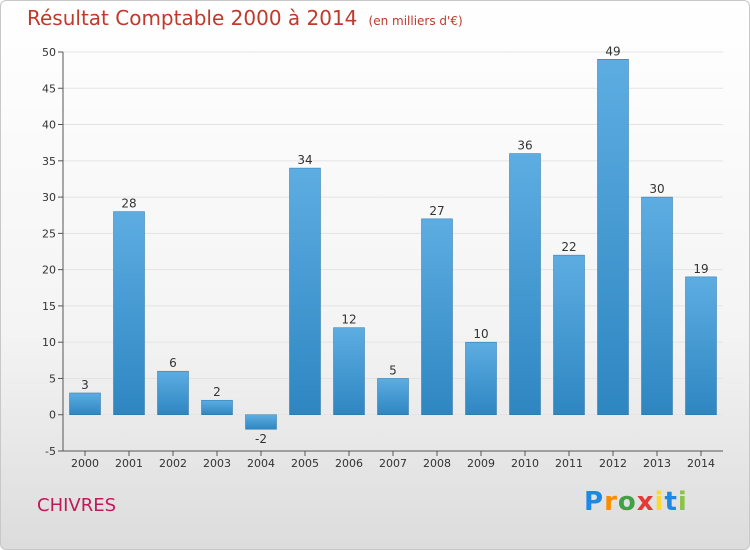 This screenshot has width=750, height=550. I want to click on value-label-2007: 5, so click(393, 370).